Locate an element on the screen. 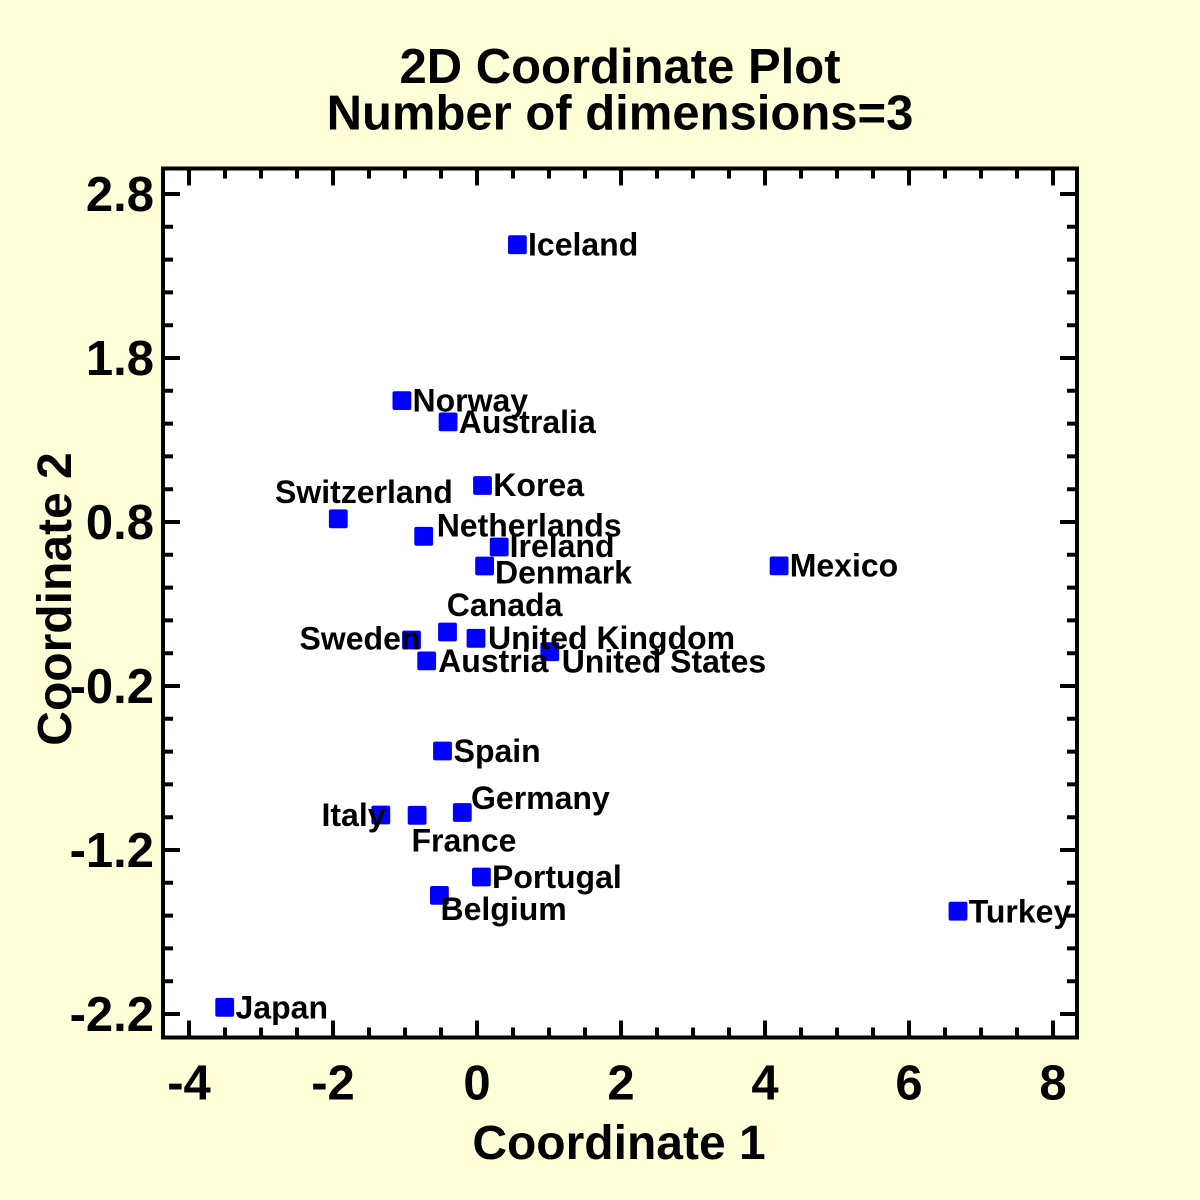  svg-text: United Kingdom is located at coordinates (611, 638).